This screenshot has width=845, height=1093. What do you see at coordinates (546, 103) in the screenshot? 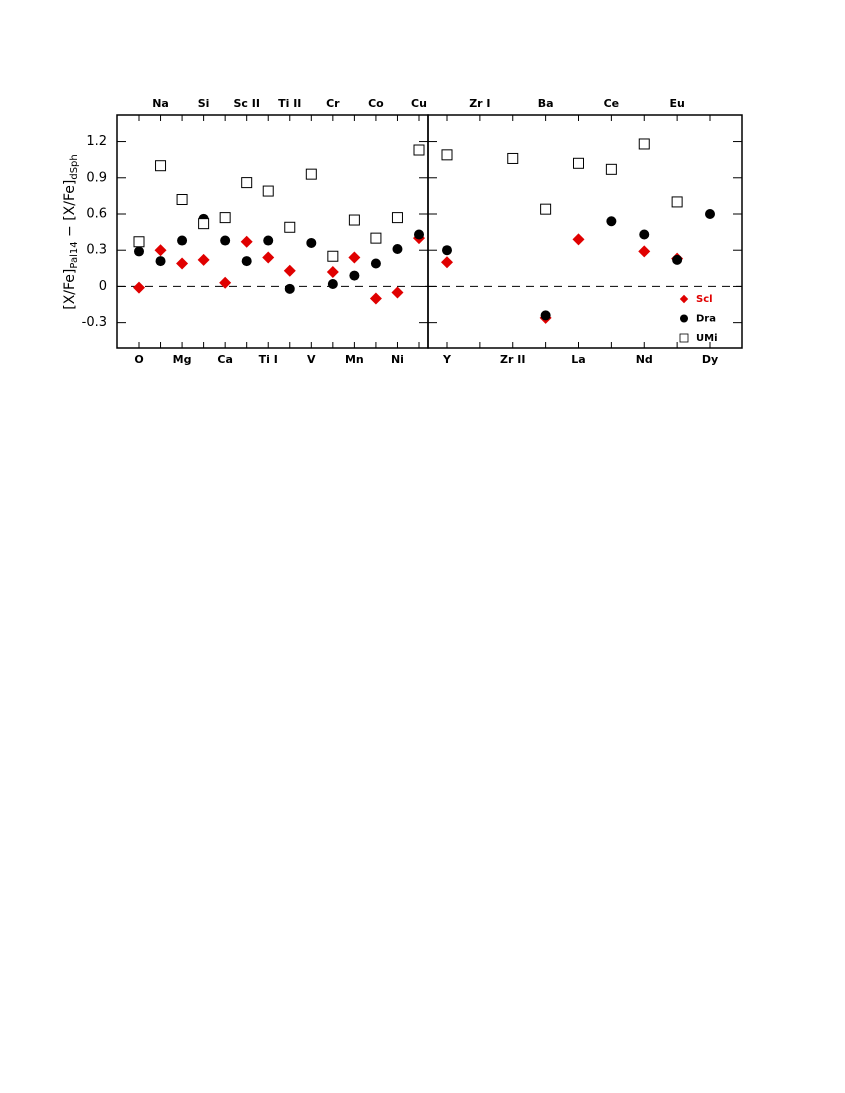
I see `x-tick-label: Ba` at bounding box center [546, 103].